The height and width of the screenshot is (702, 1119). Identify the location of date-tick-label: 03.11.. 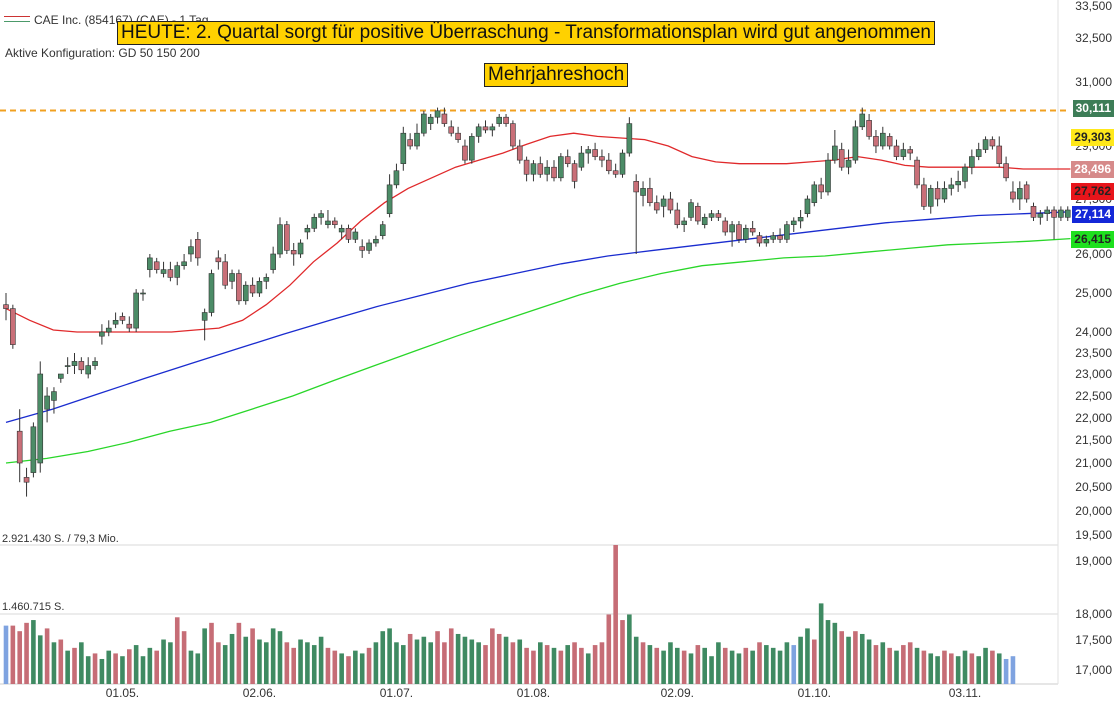
(965, 693).